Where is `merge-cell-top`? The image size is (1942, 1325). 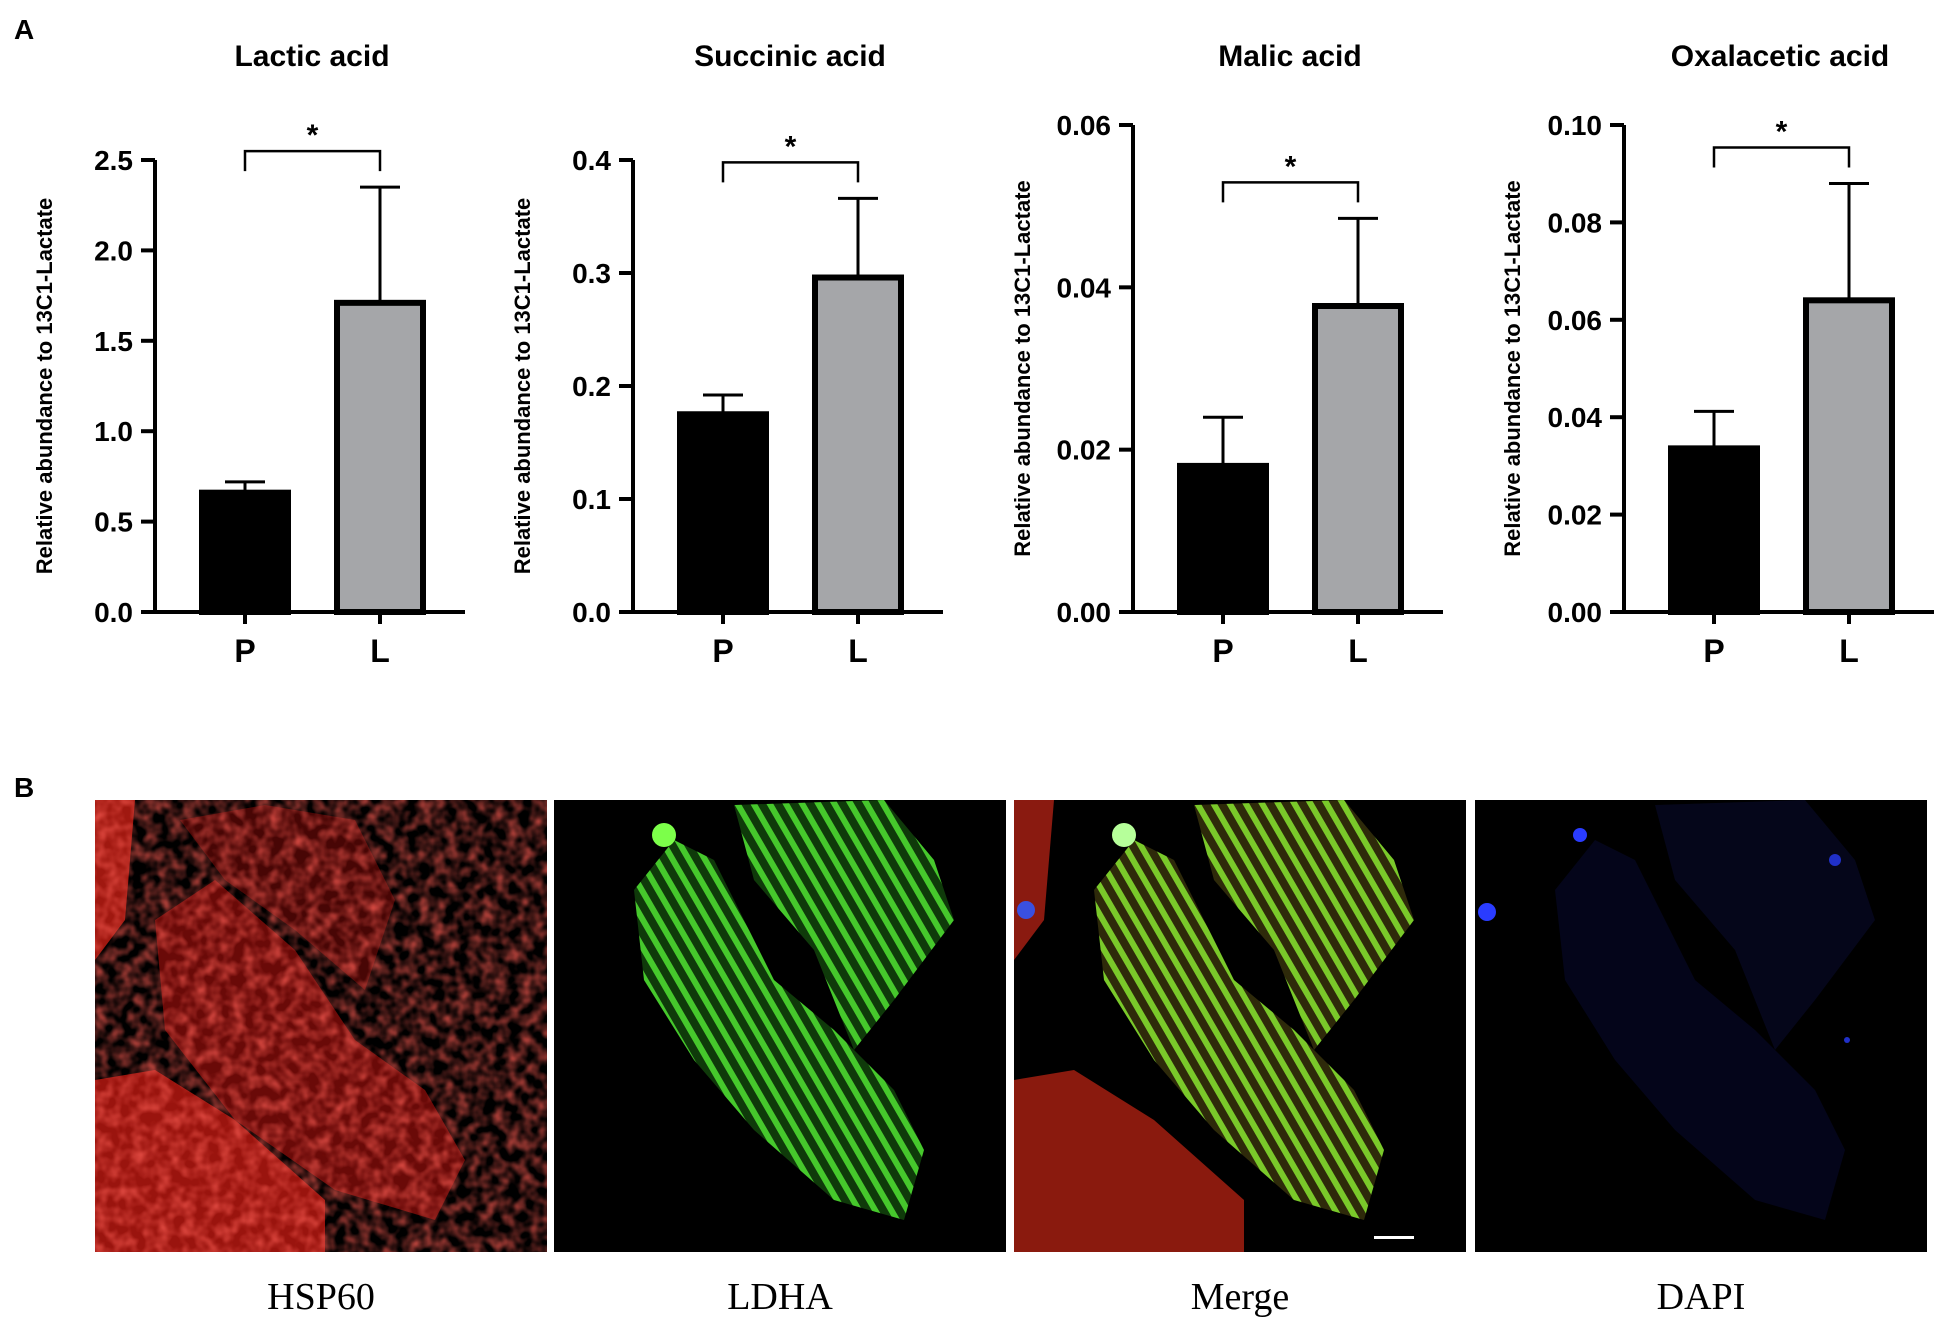
merge-cell-top is located at coordinates (1304, 925).